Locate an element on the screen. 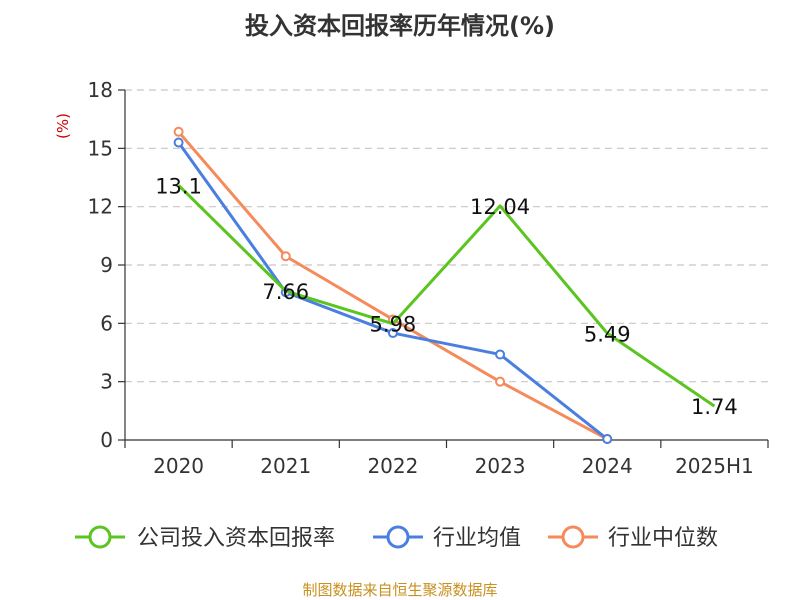 This screenshot has height=600, width=800. y-tick-label: 6 is located at coordinates (106, 323).